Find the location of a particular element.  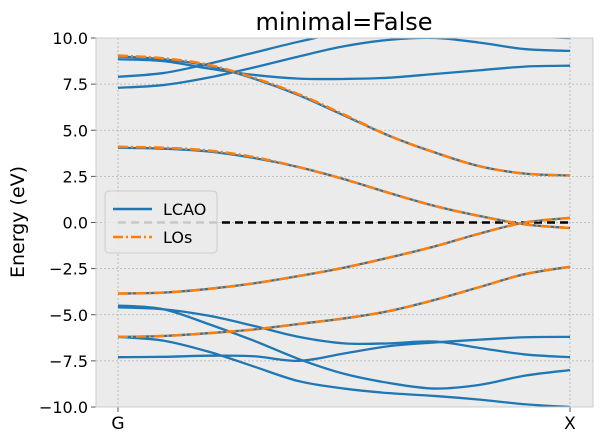

legend-label-los: LOs is located at coordinates (177, 237).